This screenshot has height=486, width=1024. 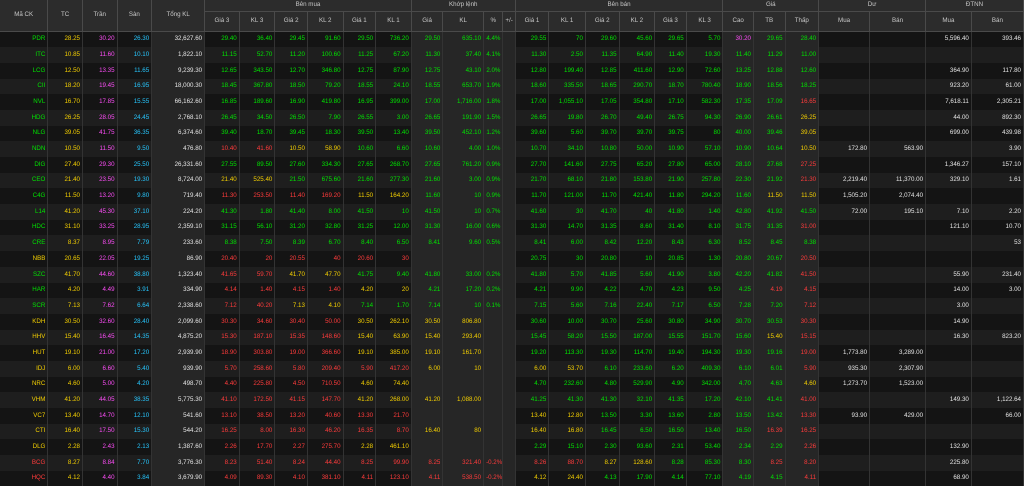 I want to click on cell-bid2-price: 8.24, so click(x=291, y=463).